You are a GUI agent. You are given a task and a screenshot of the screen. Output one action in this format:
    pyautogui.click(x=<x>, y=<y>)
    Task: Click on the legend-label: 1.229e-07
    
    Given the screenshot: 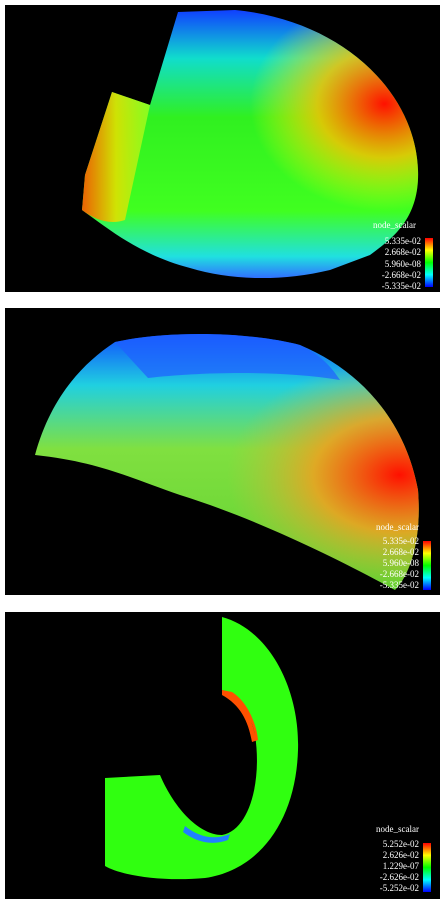 What is the action you would take?
    pyautogui.click(x=401, y=866)
    